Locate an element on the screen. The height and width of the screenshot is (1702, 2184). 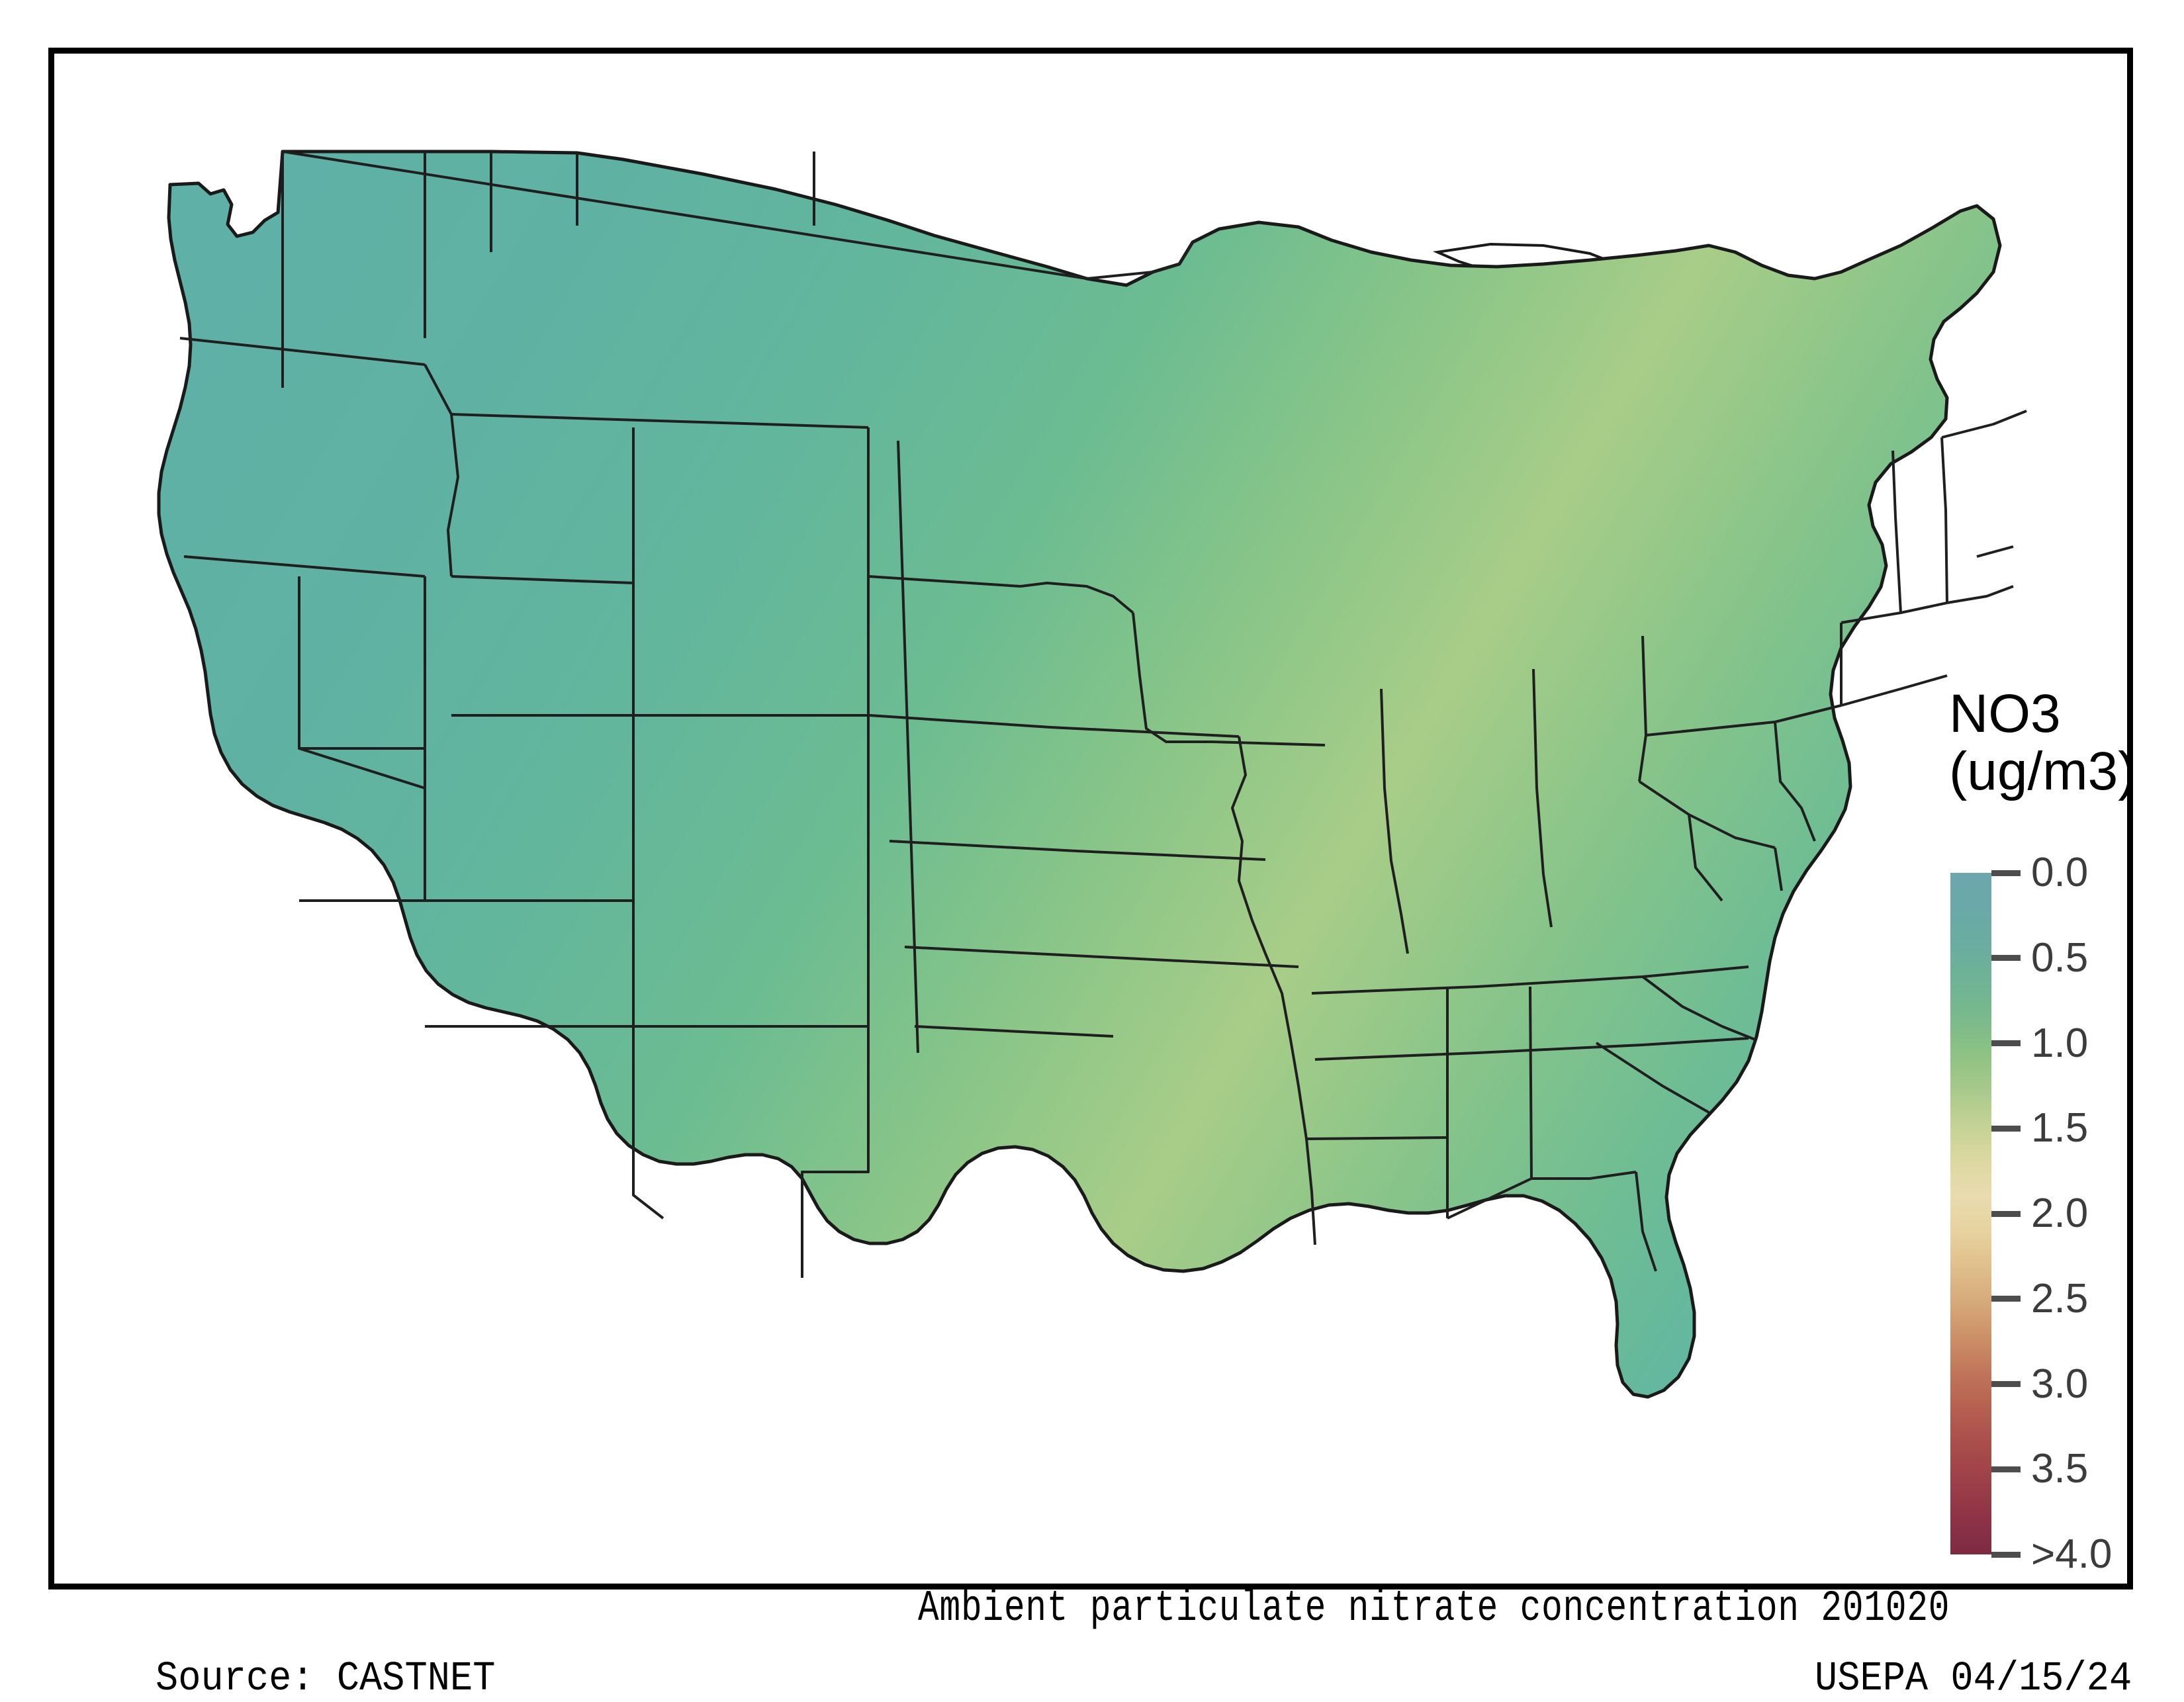
colorbar-tick-label: 2.5 is located at coordinates (2060, 1298).